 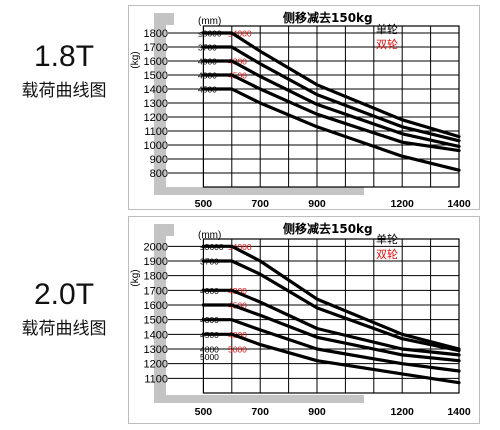 What do you see at coordinates (237, 76) in the screenshot?
I see `mast-height-label-double: 4500` at bounding box center [237, 76].